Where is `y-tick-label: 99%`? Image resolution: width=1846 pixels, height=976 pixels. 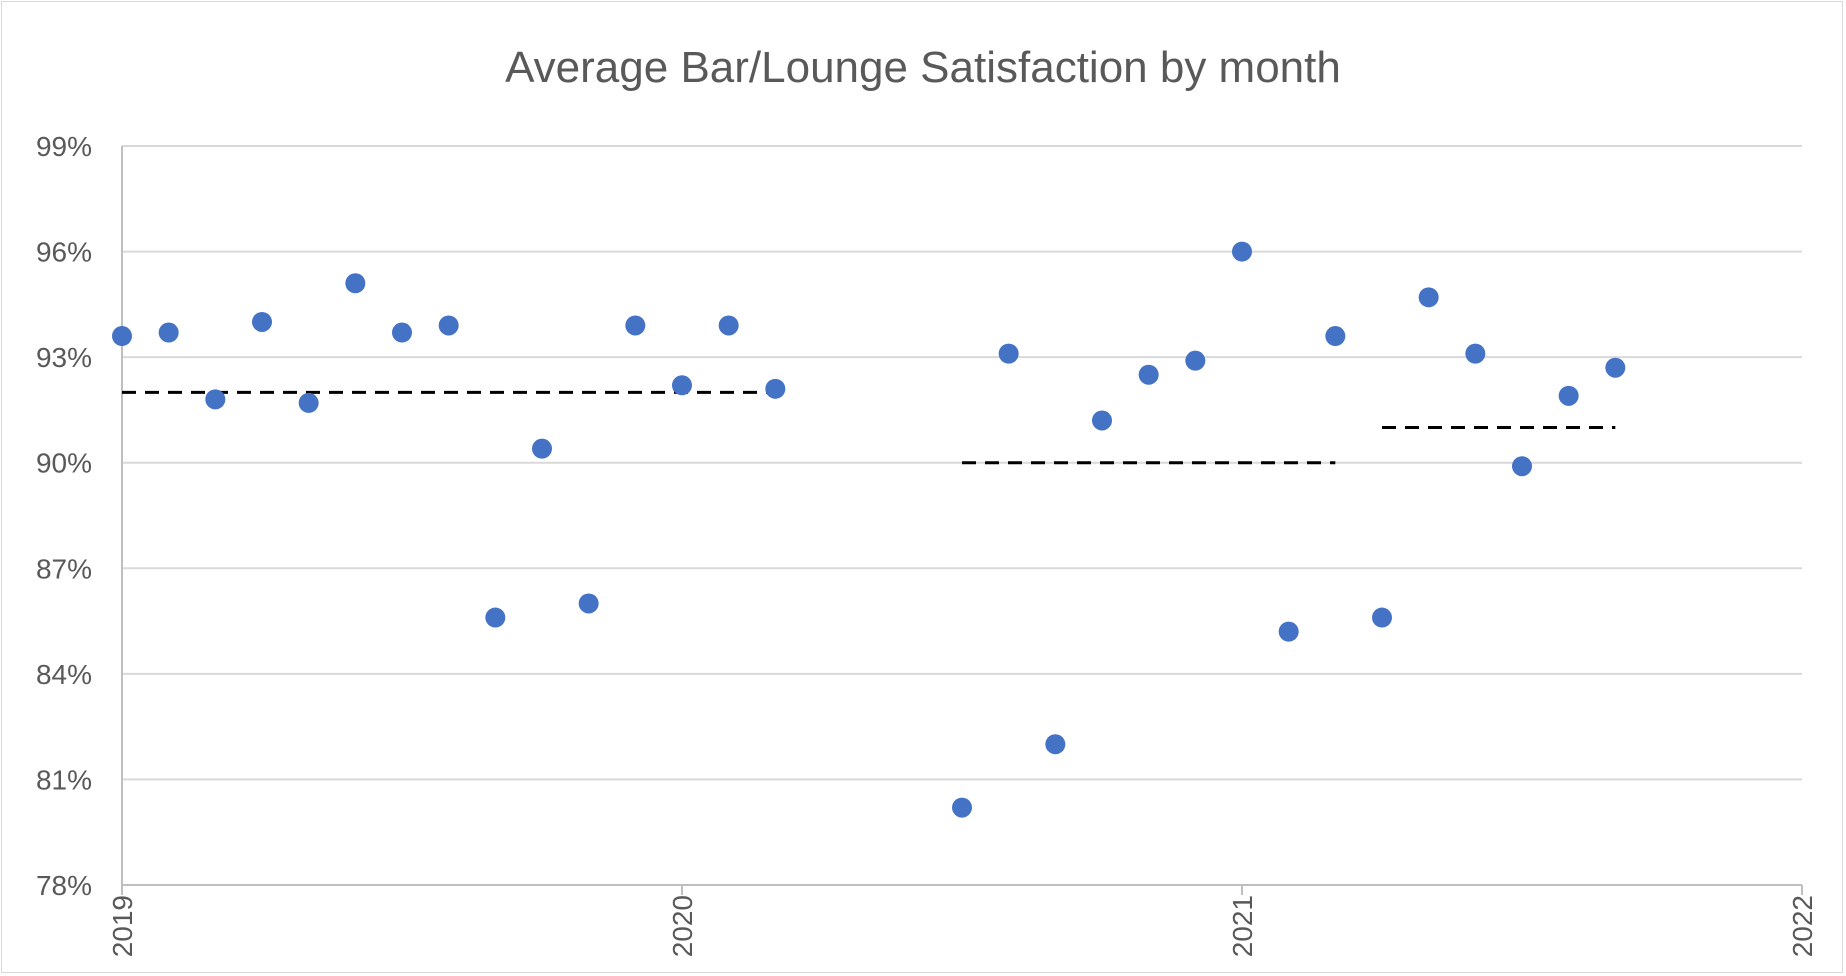 y-tick-label: 99% is located at coordinates (64, 146).